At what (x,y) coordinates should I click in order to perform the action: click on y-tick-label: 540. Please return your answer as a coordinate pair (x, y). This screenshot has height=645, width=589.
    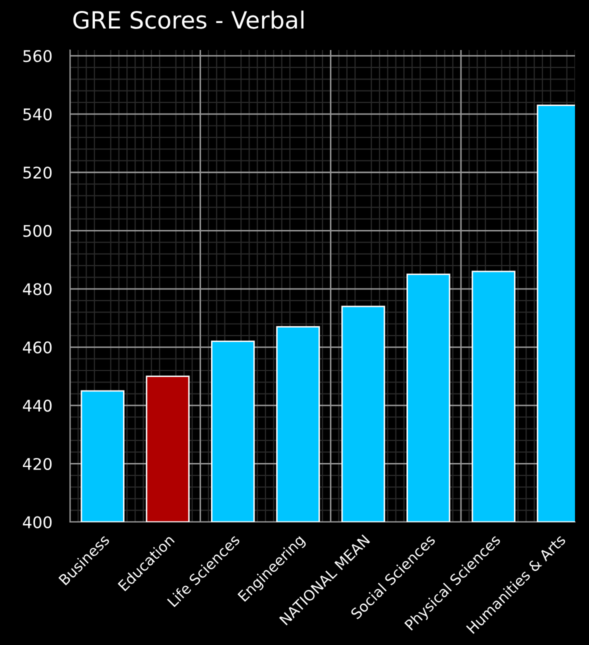
    Looking at the image, I should click on (37, 114).